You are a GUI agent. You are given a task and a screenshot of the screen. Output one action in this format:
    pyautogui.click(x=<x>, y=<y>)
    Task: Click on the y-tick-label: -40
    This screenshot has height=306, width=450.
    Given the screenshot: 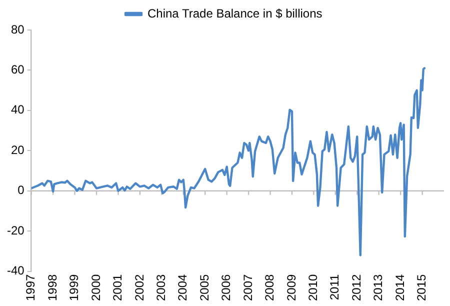 What is the action you would take?
    pyautogui.click(x=16, y=271)
    